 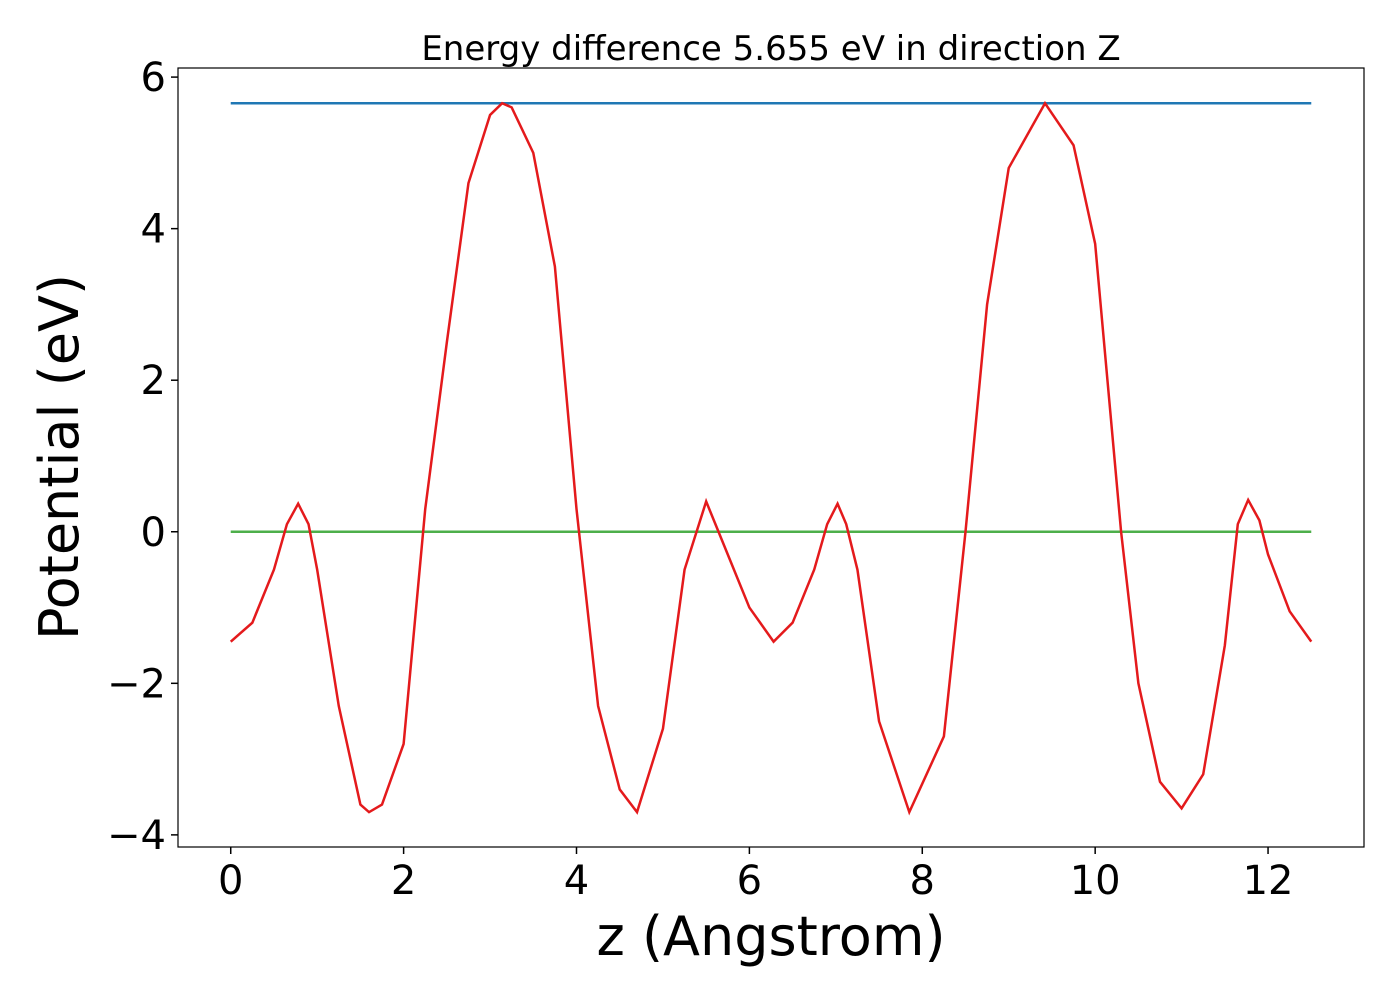 What do you see at coordinates (1095, 881) in the screenshot?
I see `x-tick-label: 10` at bounding box center [1095, 881].